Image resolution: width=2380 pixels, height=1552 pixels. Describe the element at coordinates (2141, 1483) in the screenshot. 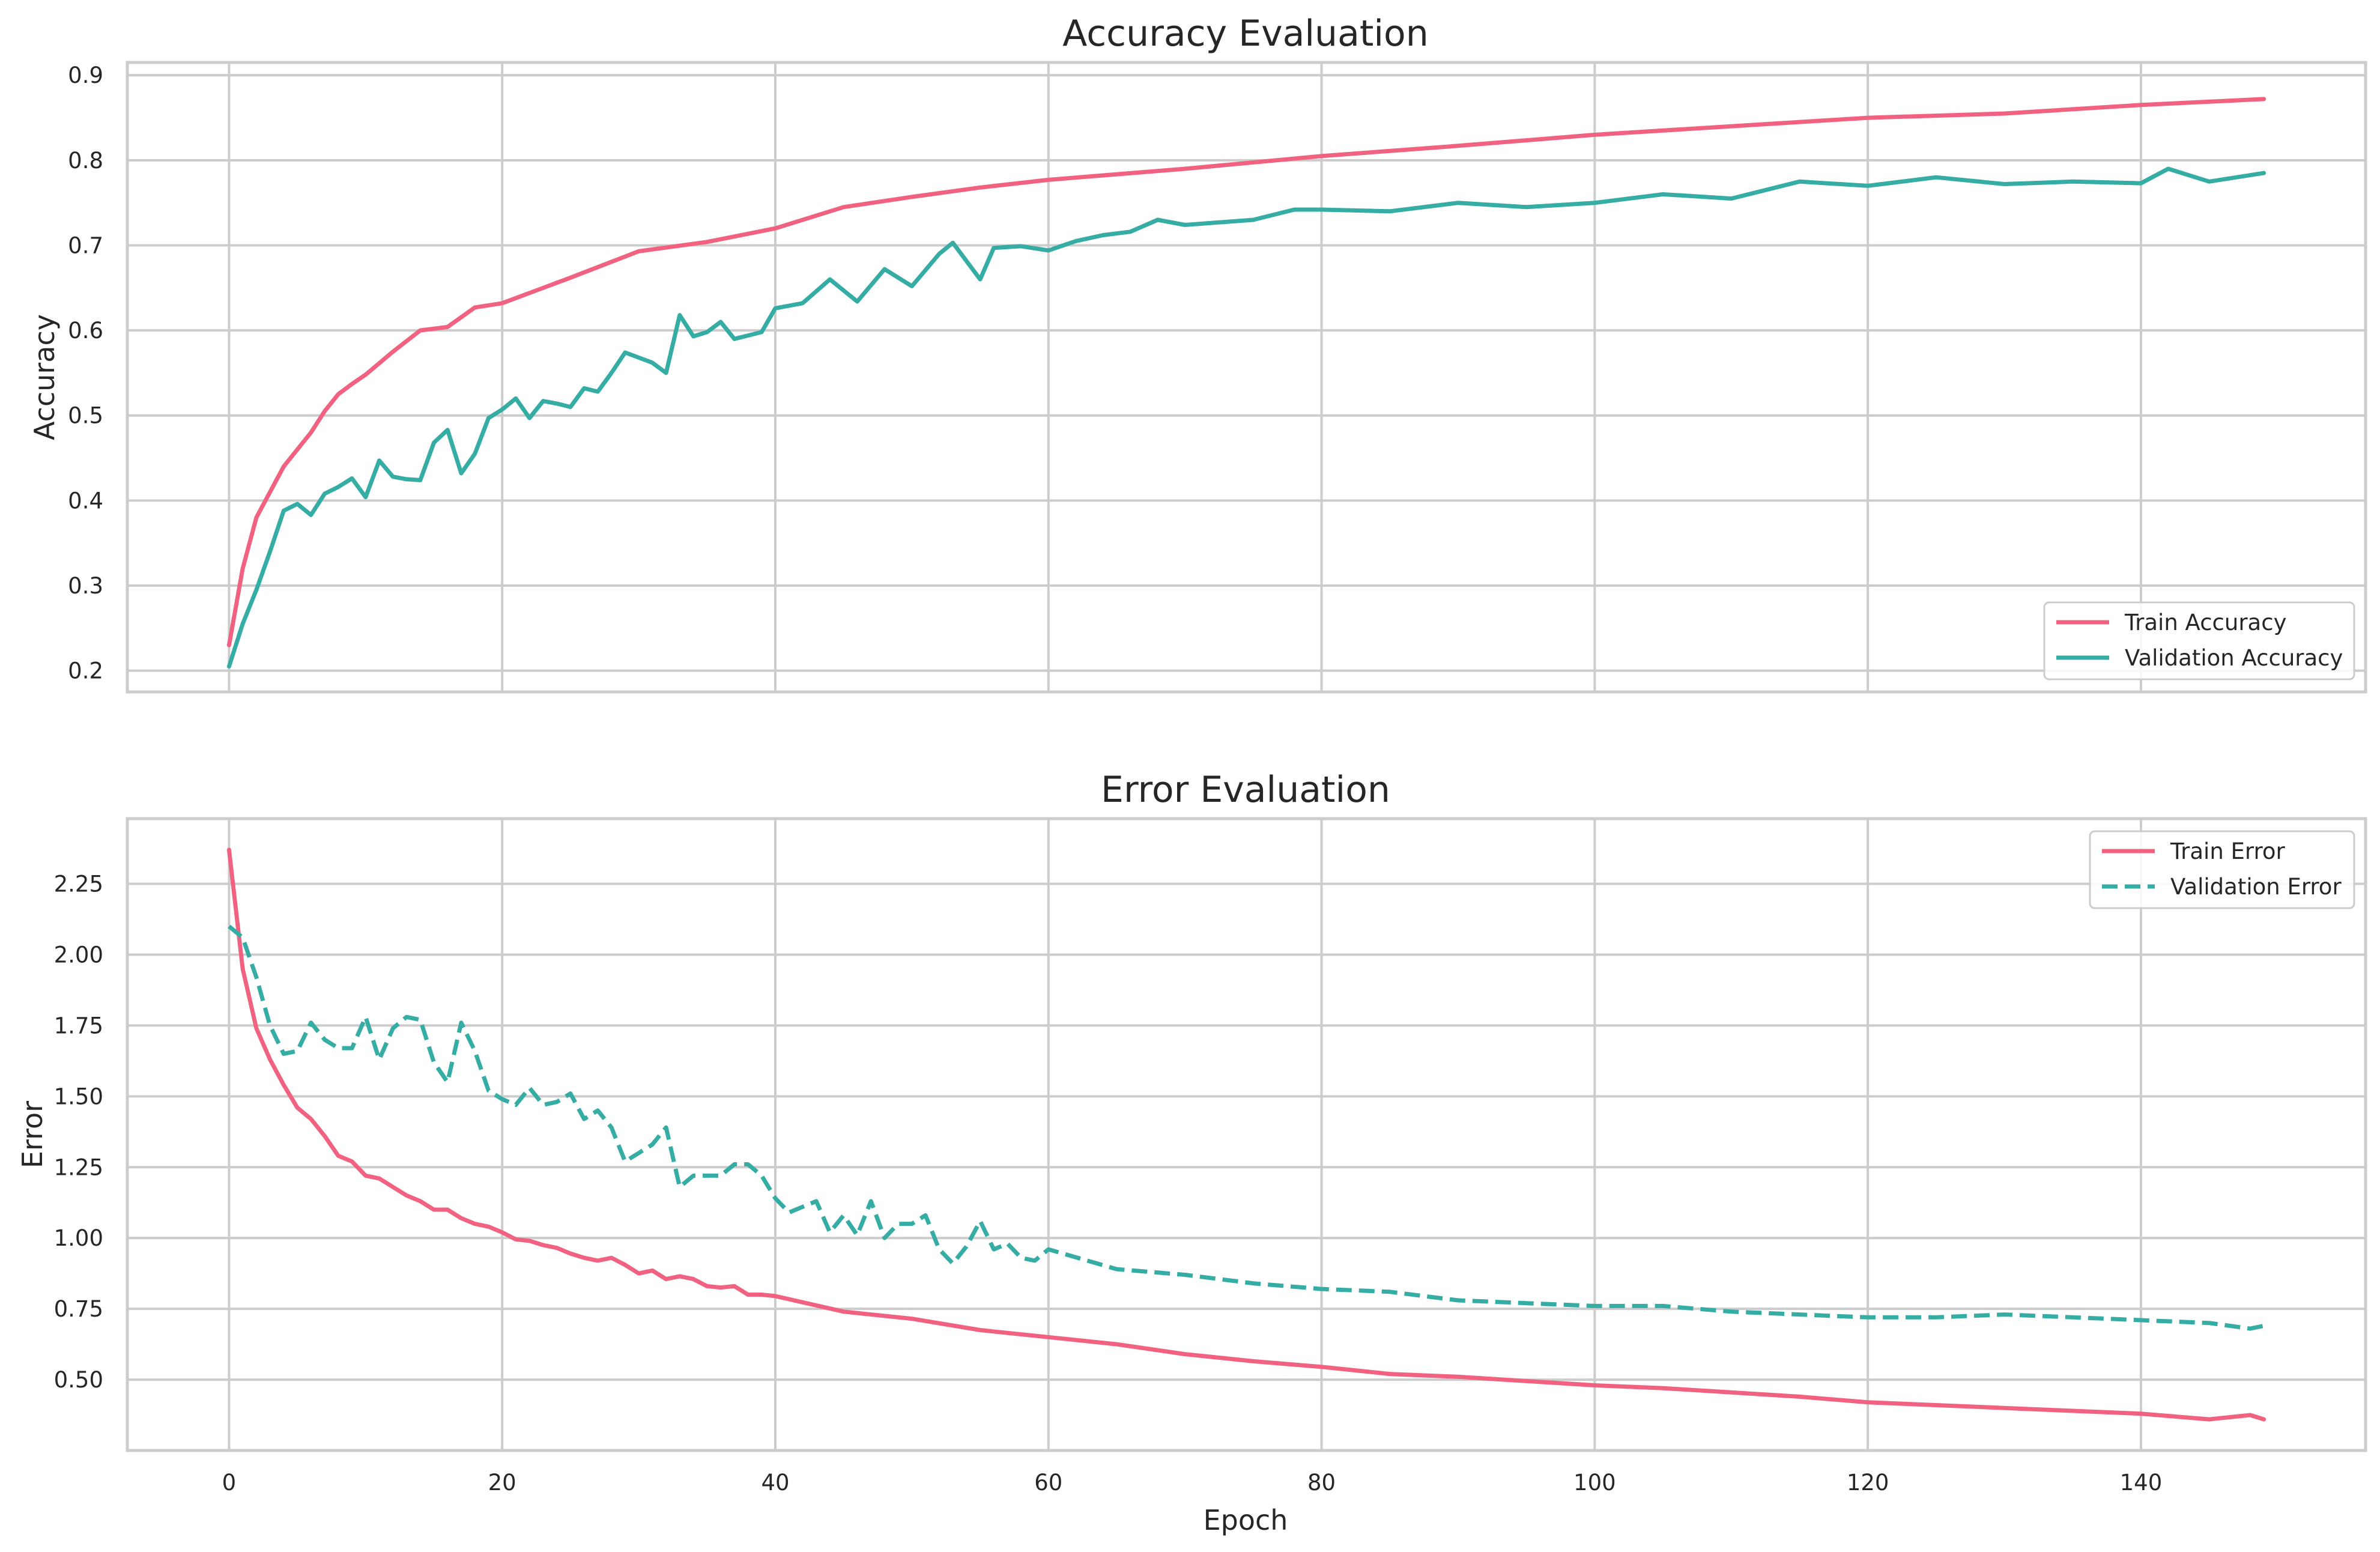

I see `x-tick-label: 140` at that location.